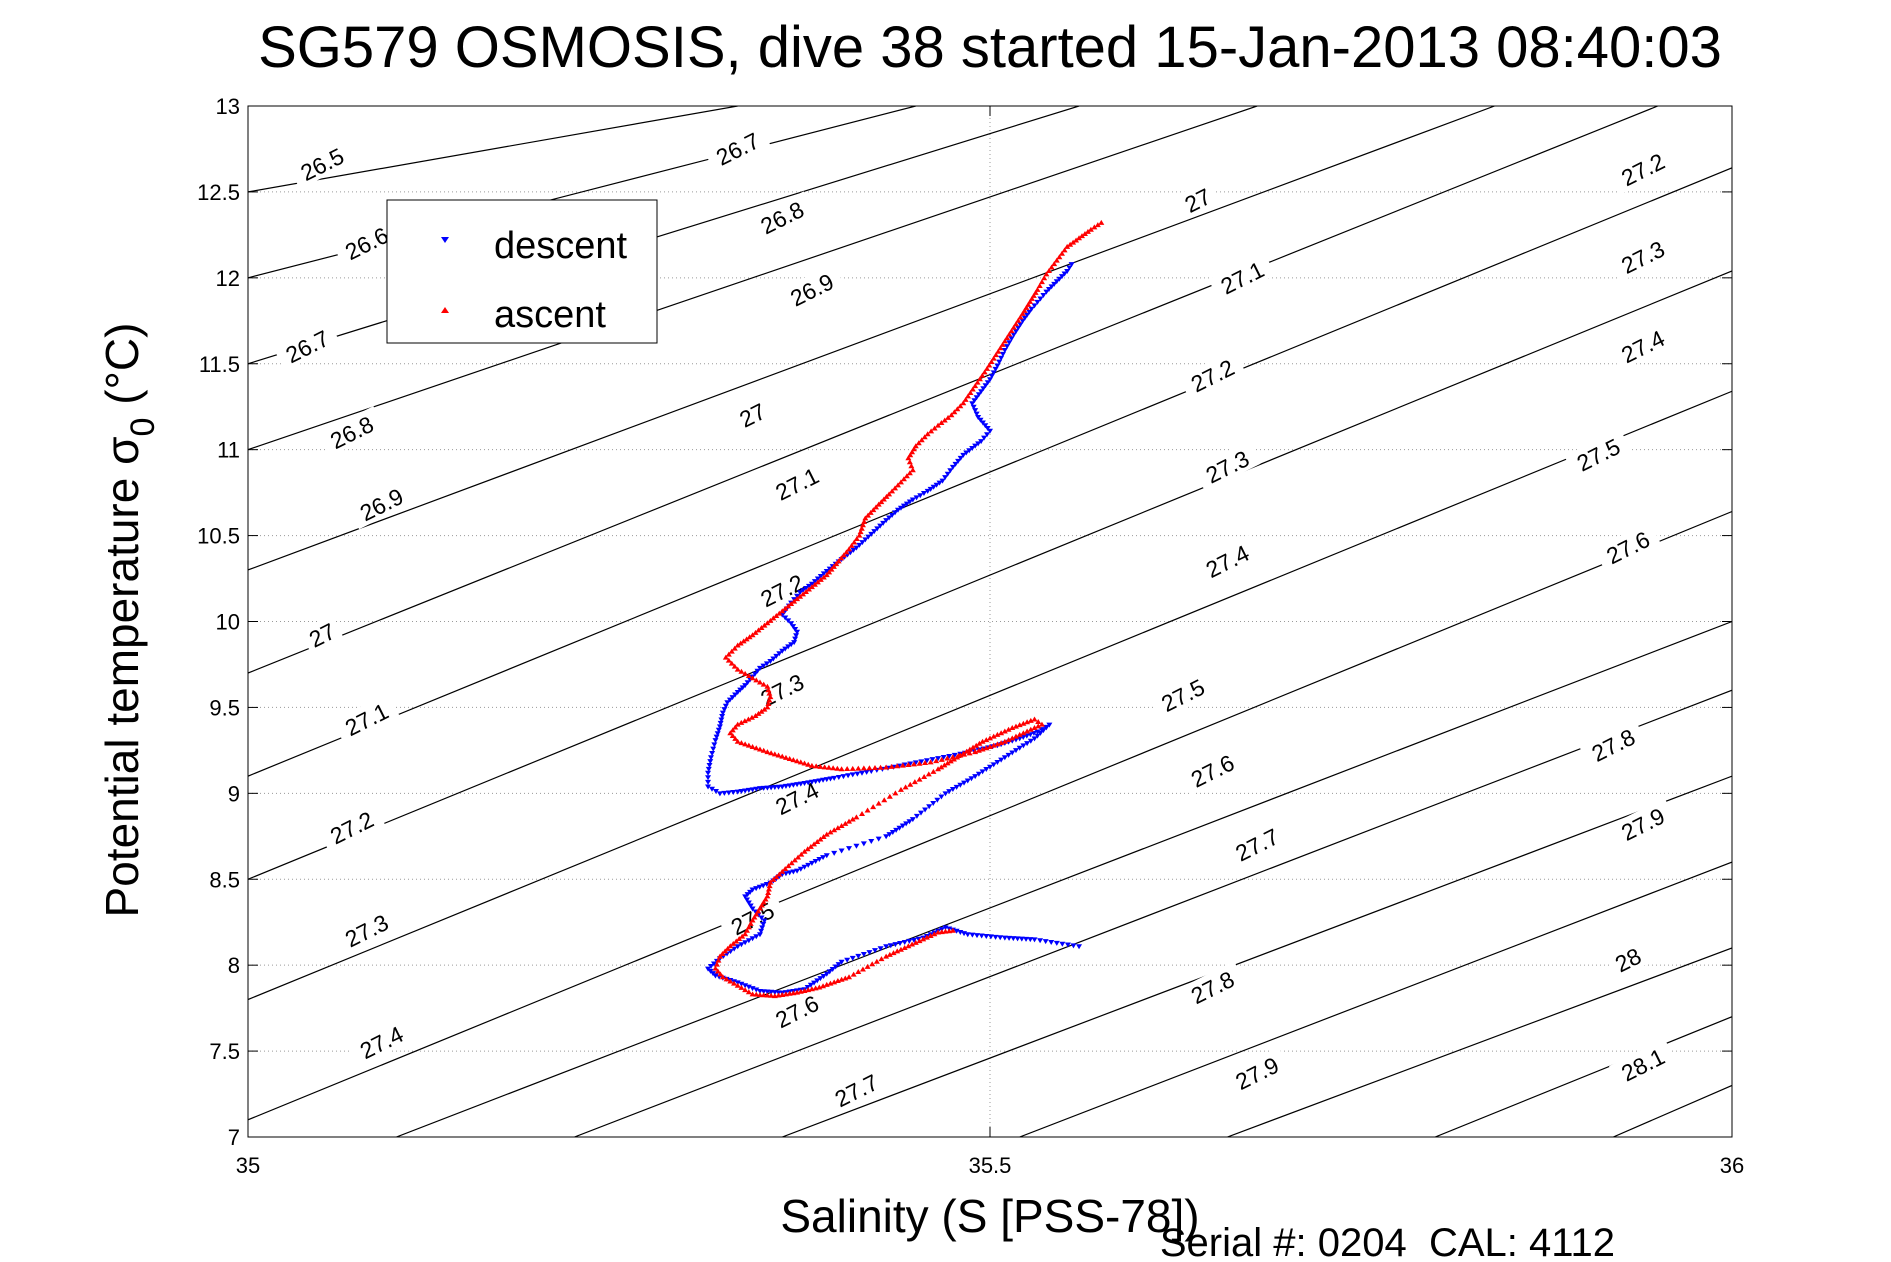 Image resolution: width=1891 pixels, height=1262 pixels. I want to click on legend-ascent-label: ascent, so click(550, 315).